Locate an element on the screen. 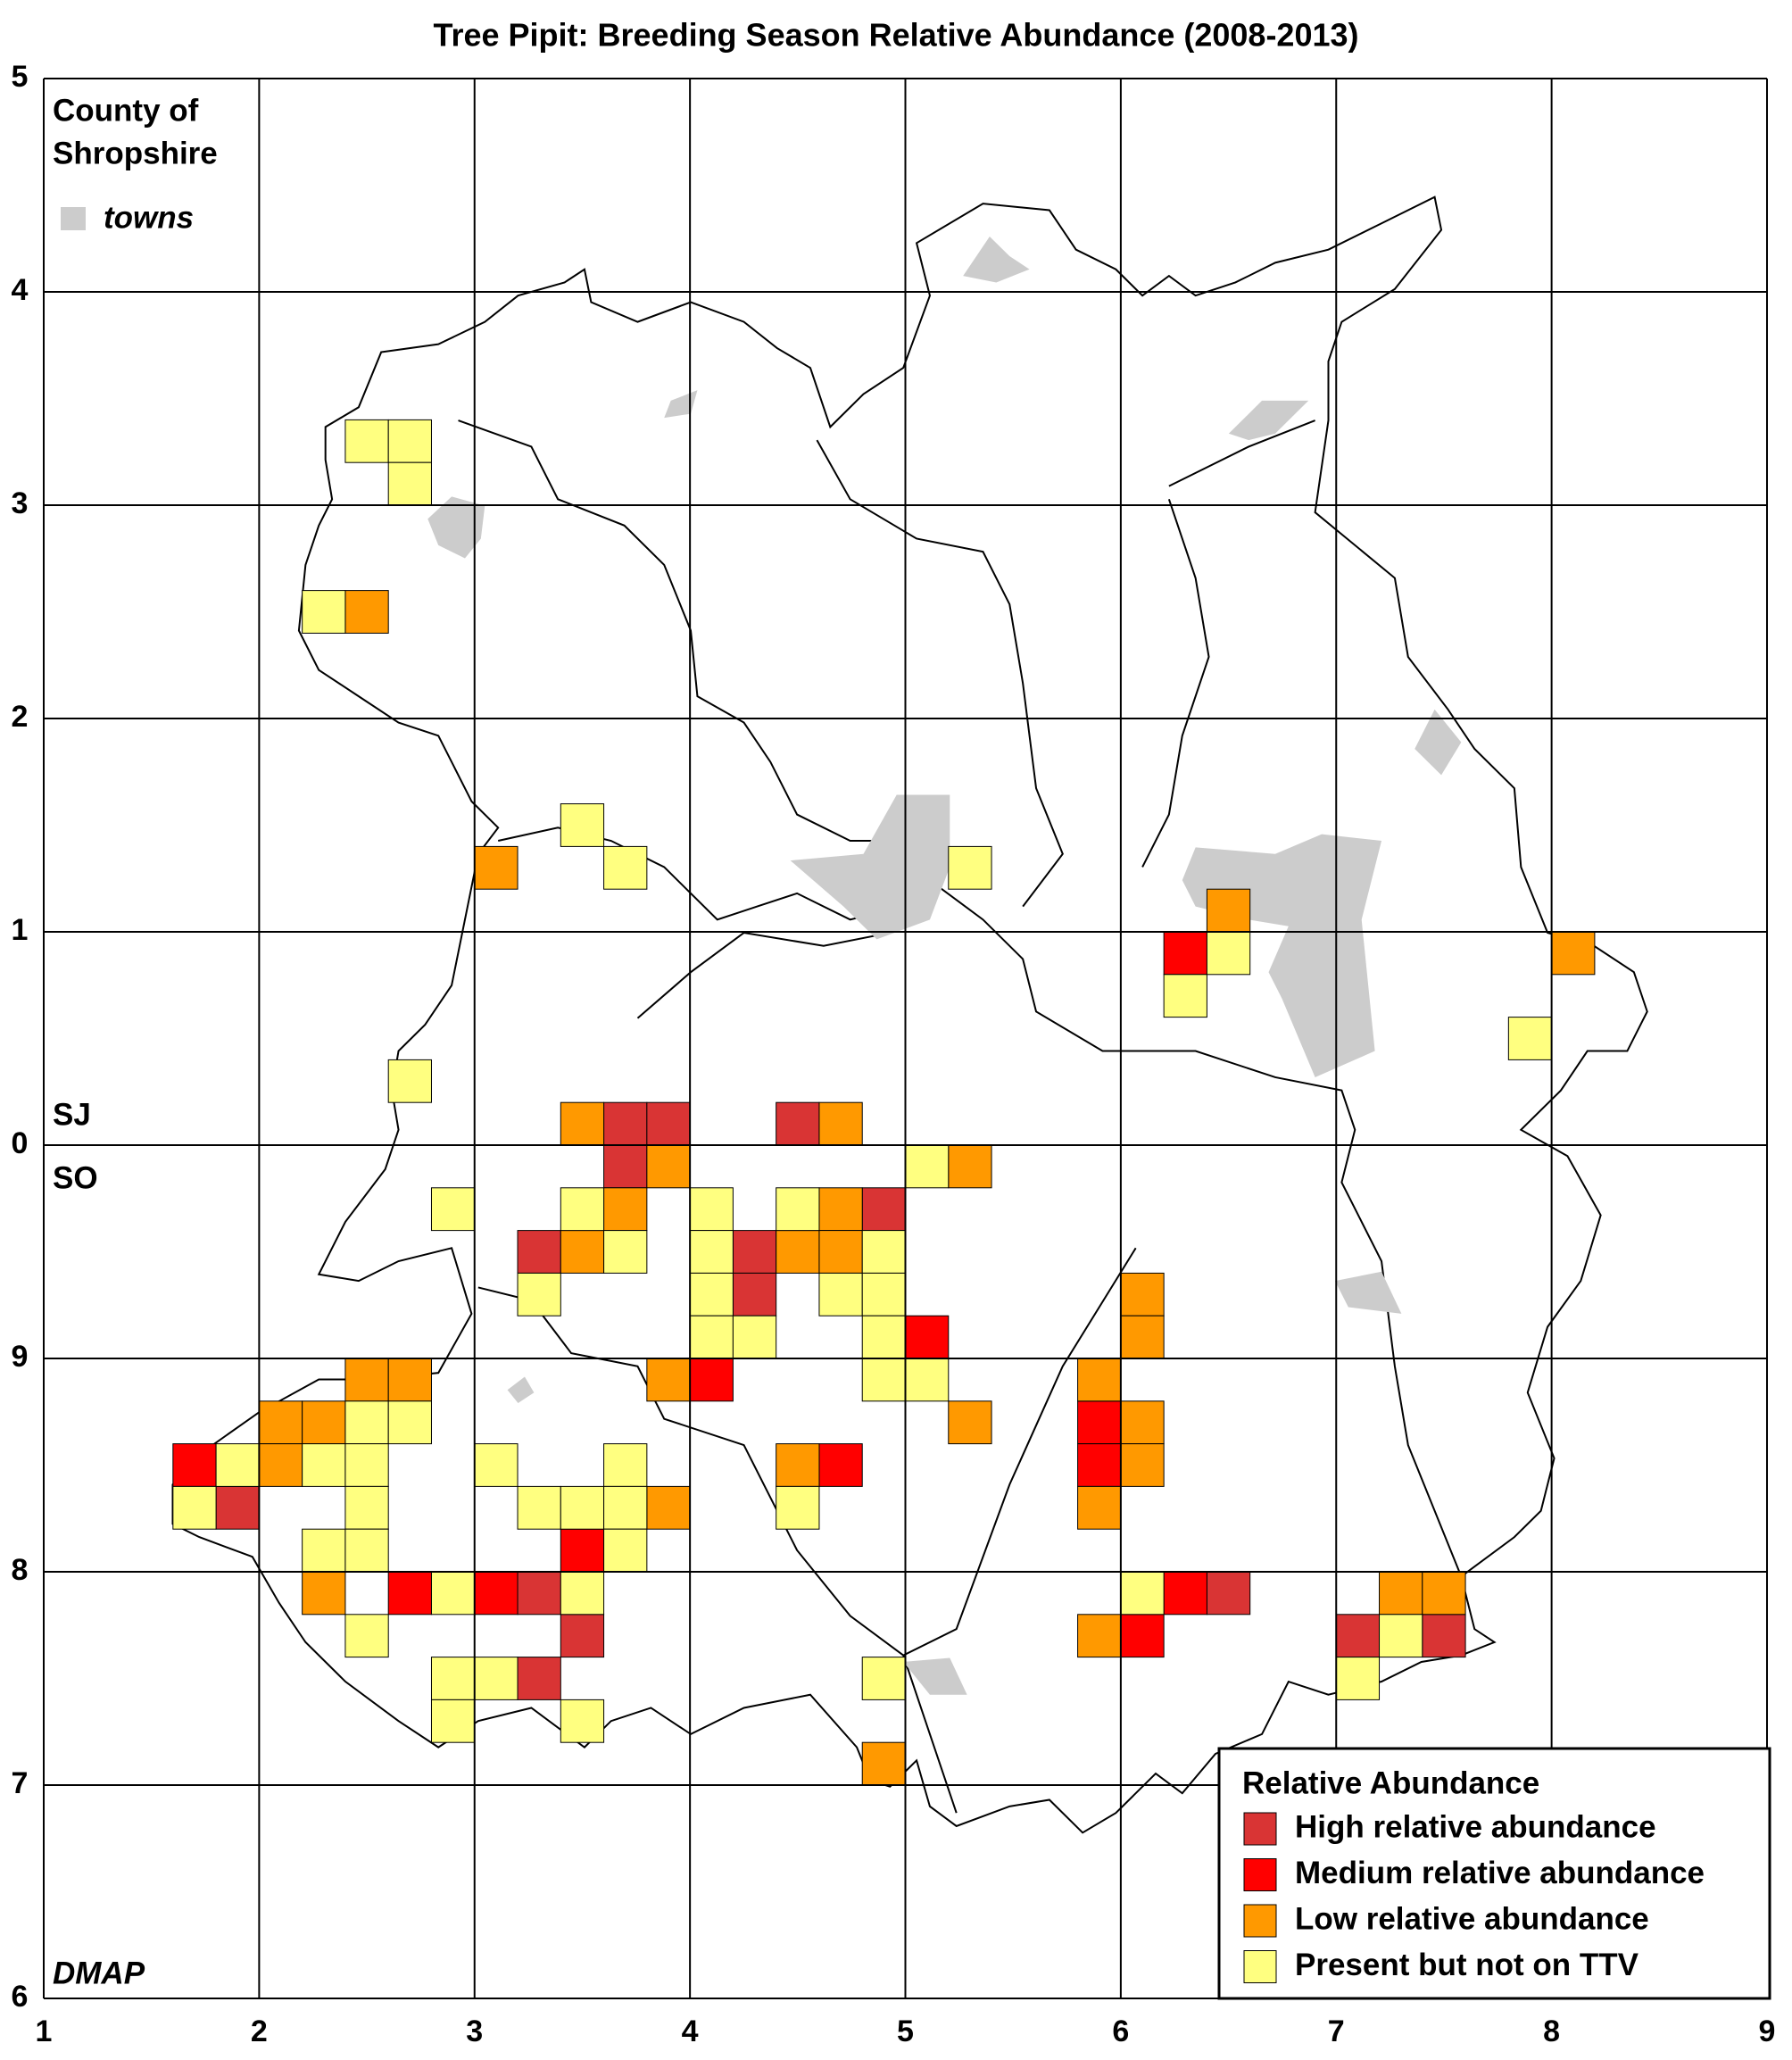 This screenshot has height=2060, width=1792. towns-swatch is located at coordinates (73, 218).